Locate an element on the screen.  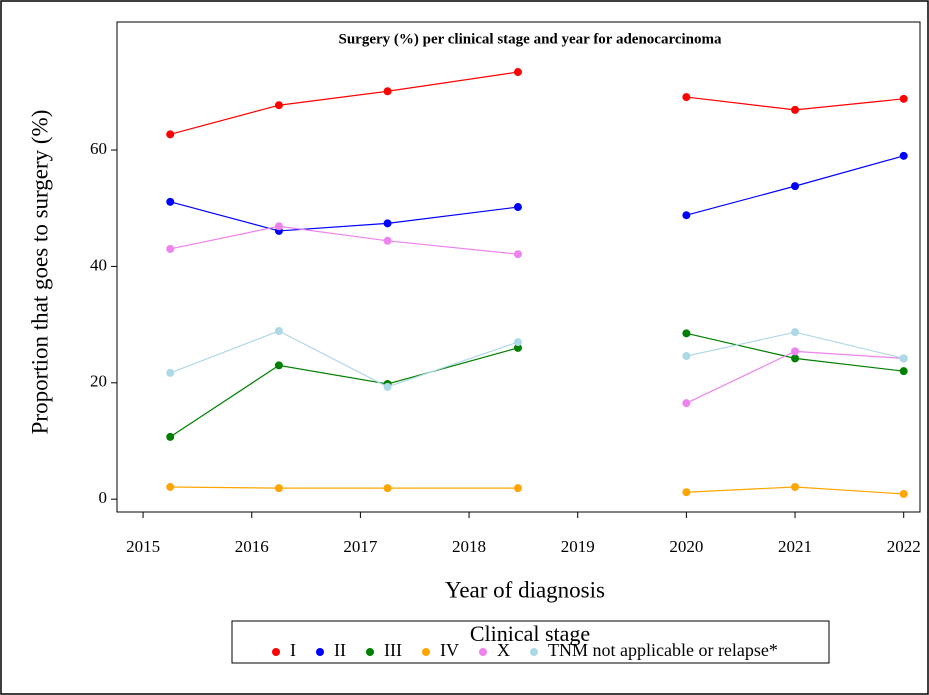
y-tick-label: 60 is located at coordinates (98, 148).